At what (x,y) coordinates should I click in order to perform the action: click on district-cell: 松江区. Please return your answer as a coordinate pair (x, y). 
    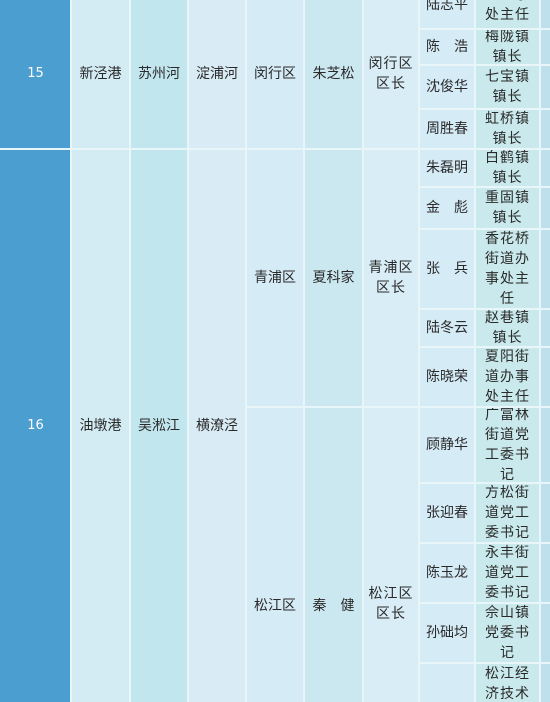
    Looking at the image, I should click on (275, 555).